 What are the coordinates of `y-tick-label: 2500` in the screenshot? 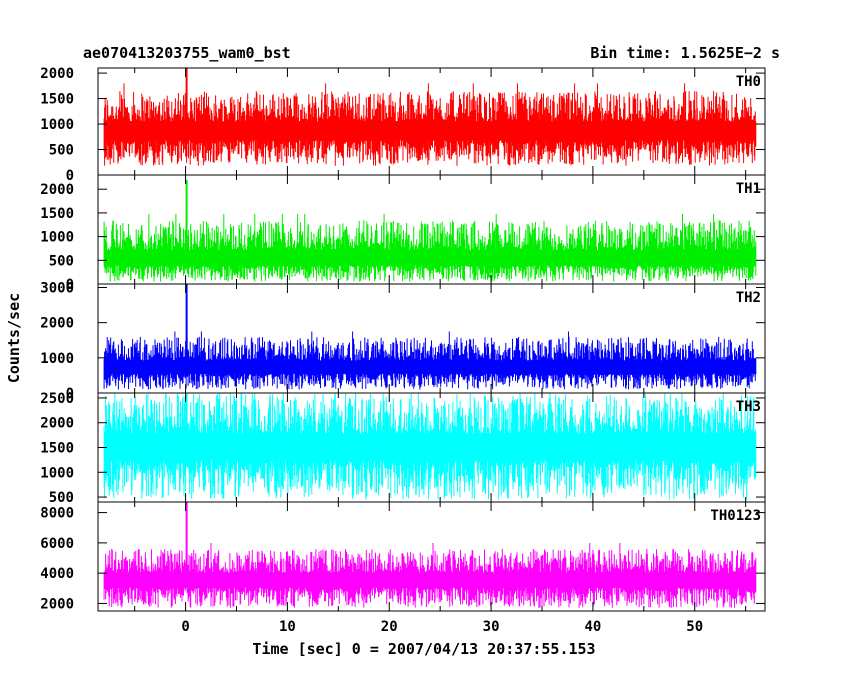 It's located at (57, 399).